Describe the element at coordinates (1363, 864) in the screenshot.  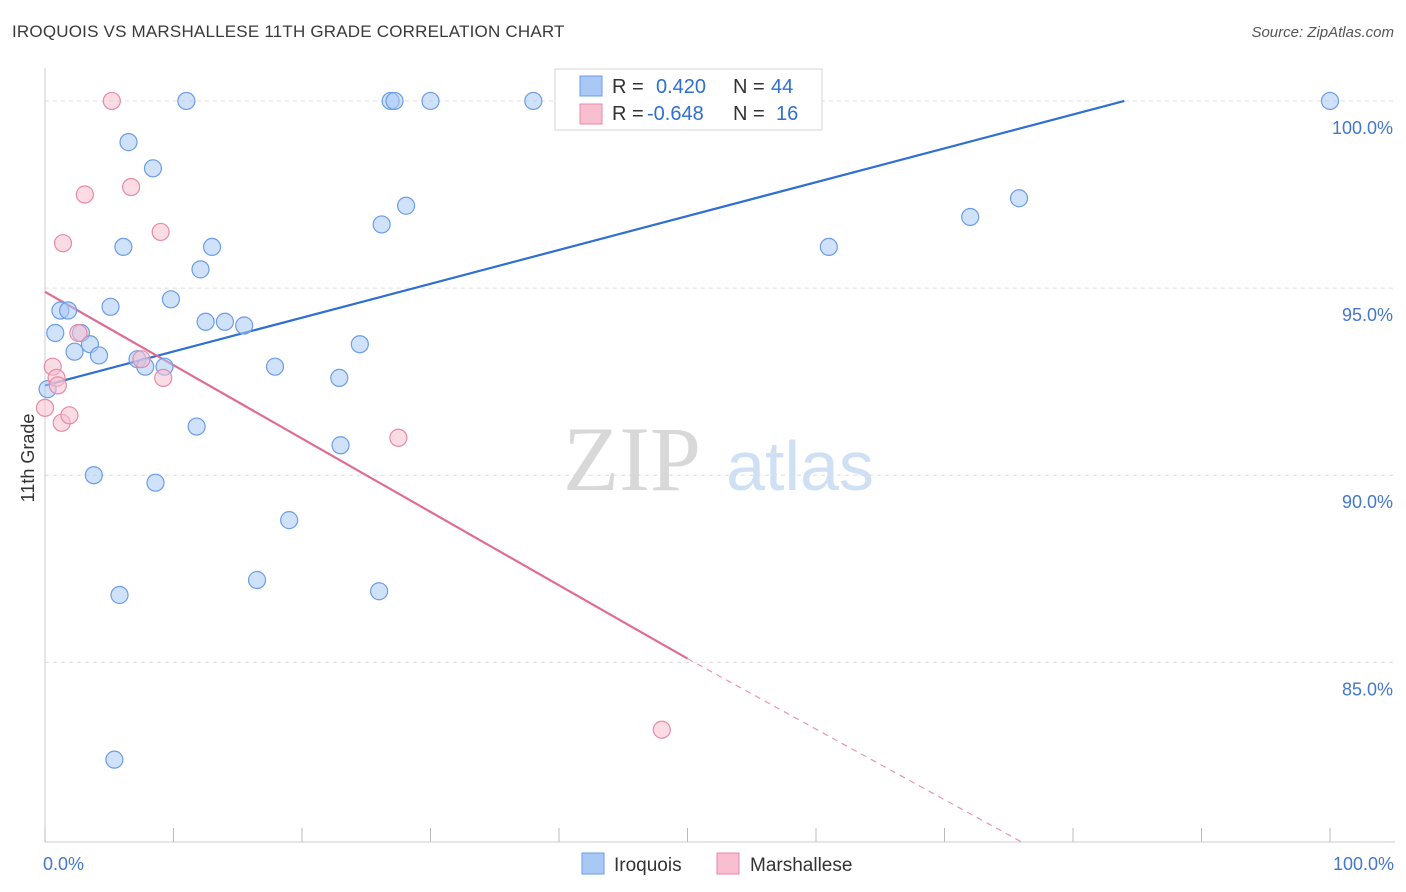
I see `x-tick-label-1: 100.0%` at that location.